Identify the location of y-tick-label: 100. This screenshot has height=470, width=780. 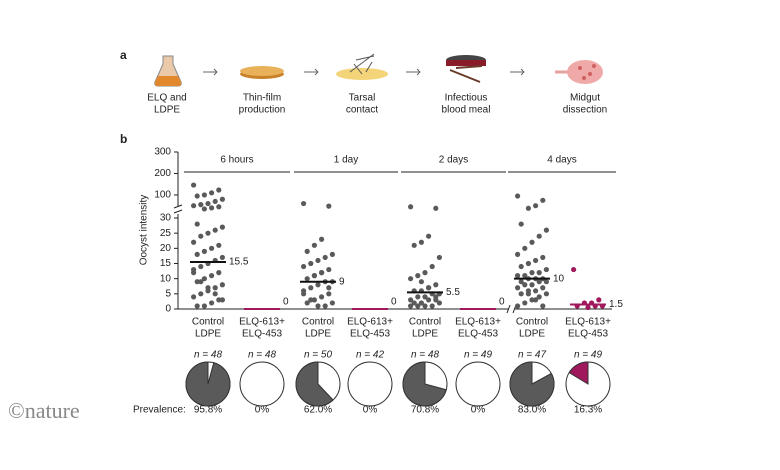
(162, 195).